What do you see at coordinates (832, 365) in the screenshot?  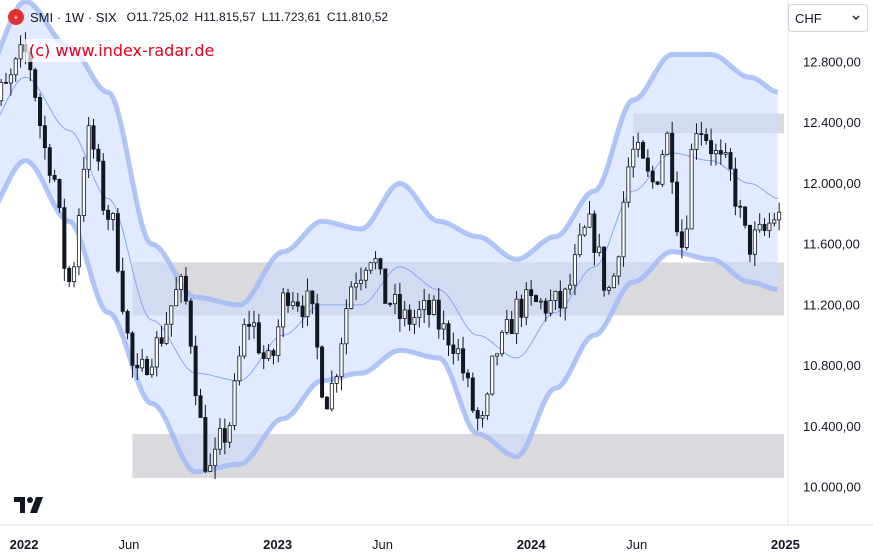 I see `y-tick-label: 10.800,00` at bounding box center [832, 365].